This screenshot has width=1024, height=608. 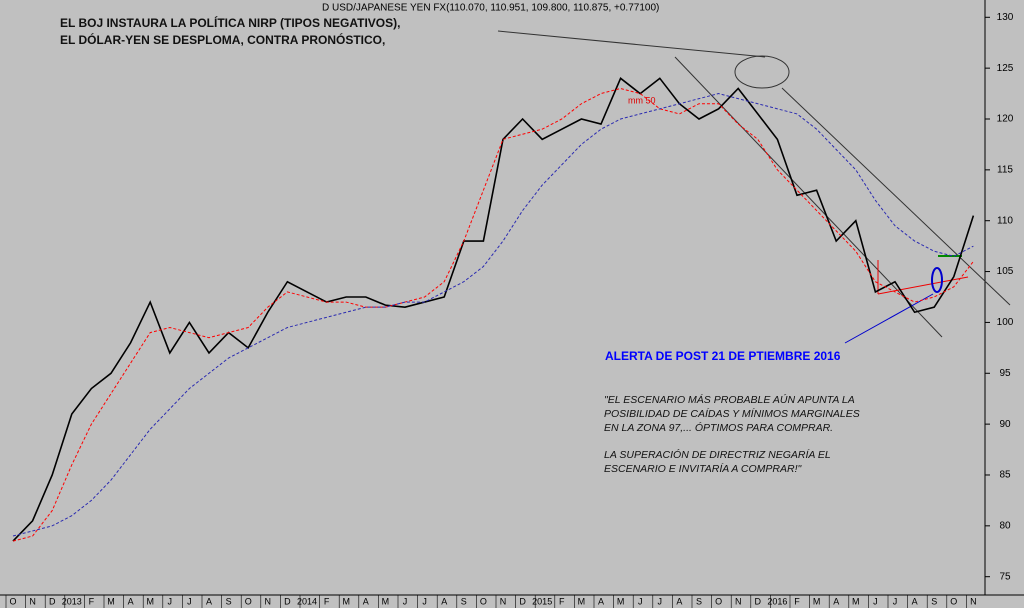 What do you see at coordinates (889, 318) in the screenshot?
I see `pointer` at bounding box center [889, 318].